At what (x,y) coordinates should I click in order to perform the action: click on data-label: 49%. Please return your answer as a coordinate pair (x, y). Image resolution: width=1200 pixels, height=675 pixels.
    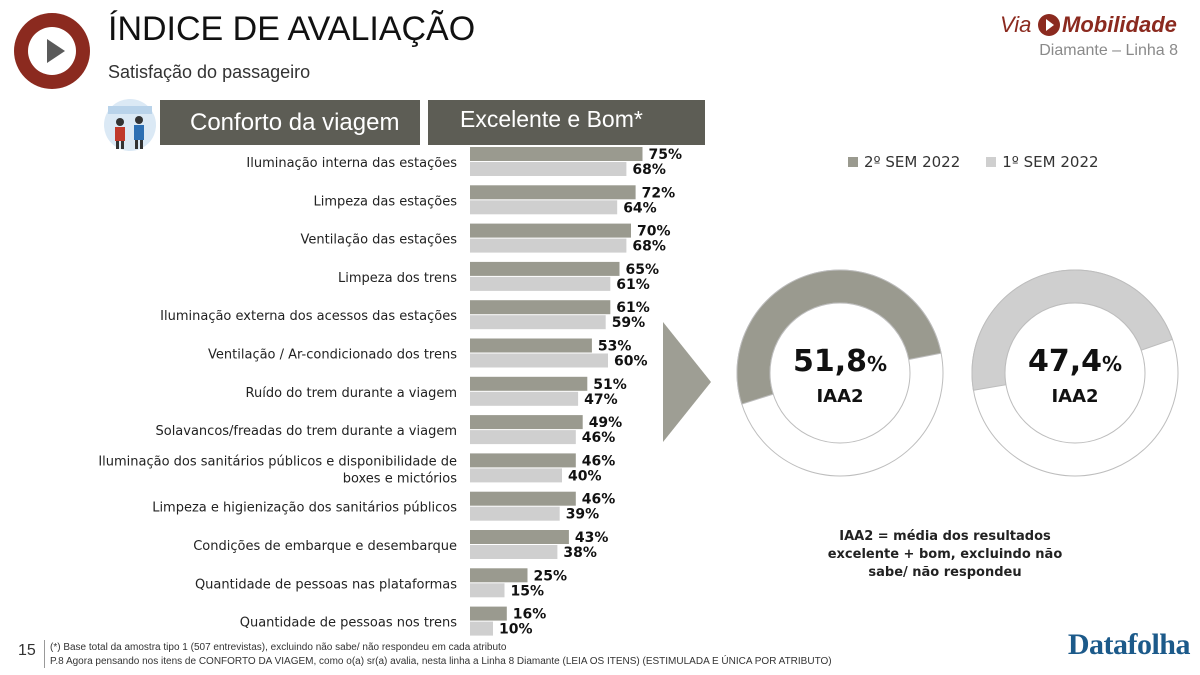
    Looking at the image, I should click on (606, 423).